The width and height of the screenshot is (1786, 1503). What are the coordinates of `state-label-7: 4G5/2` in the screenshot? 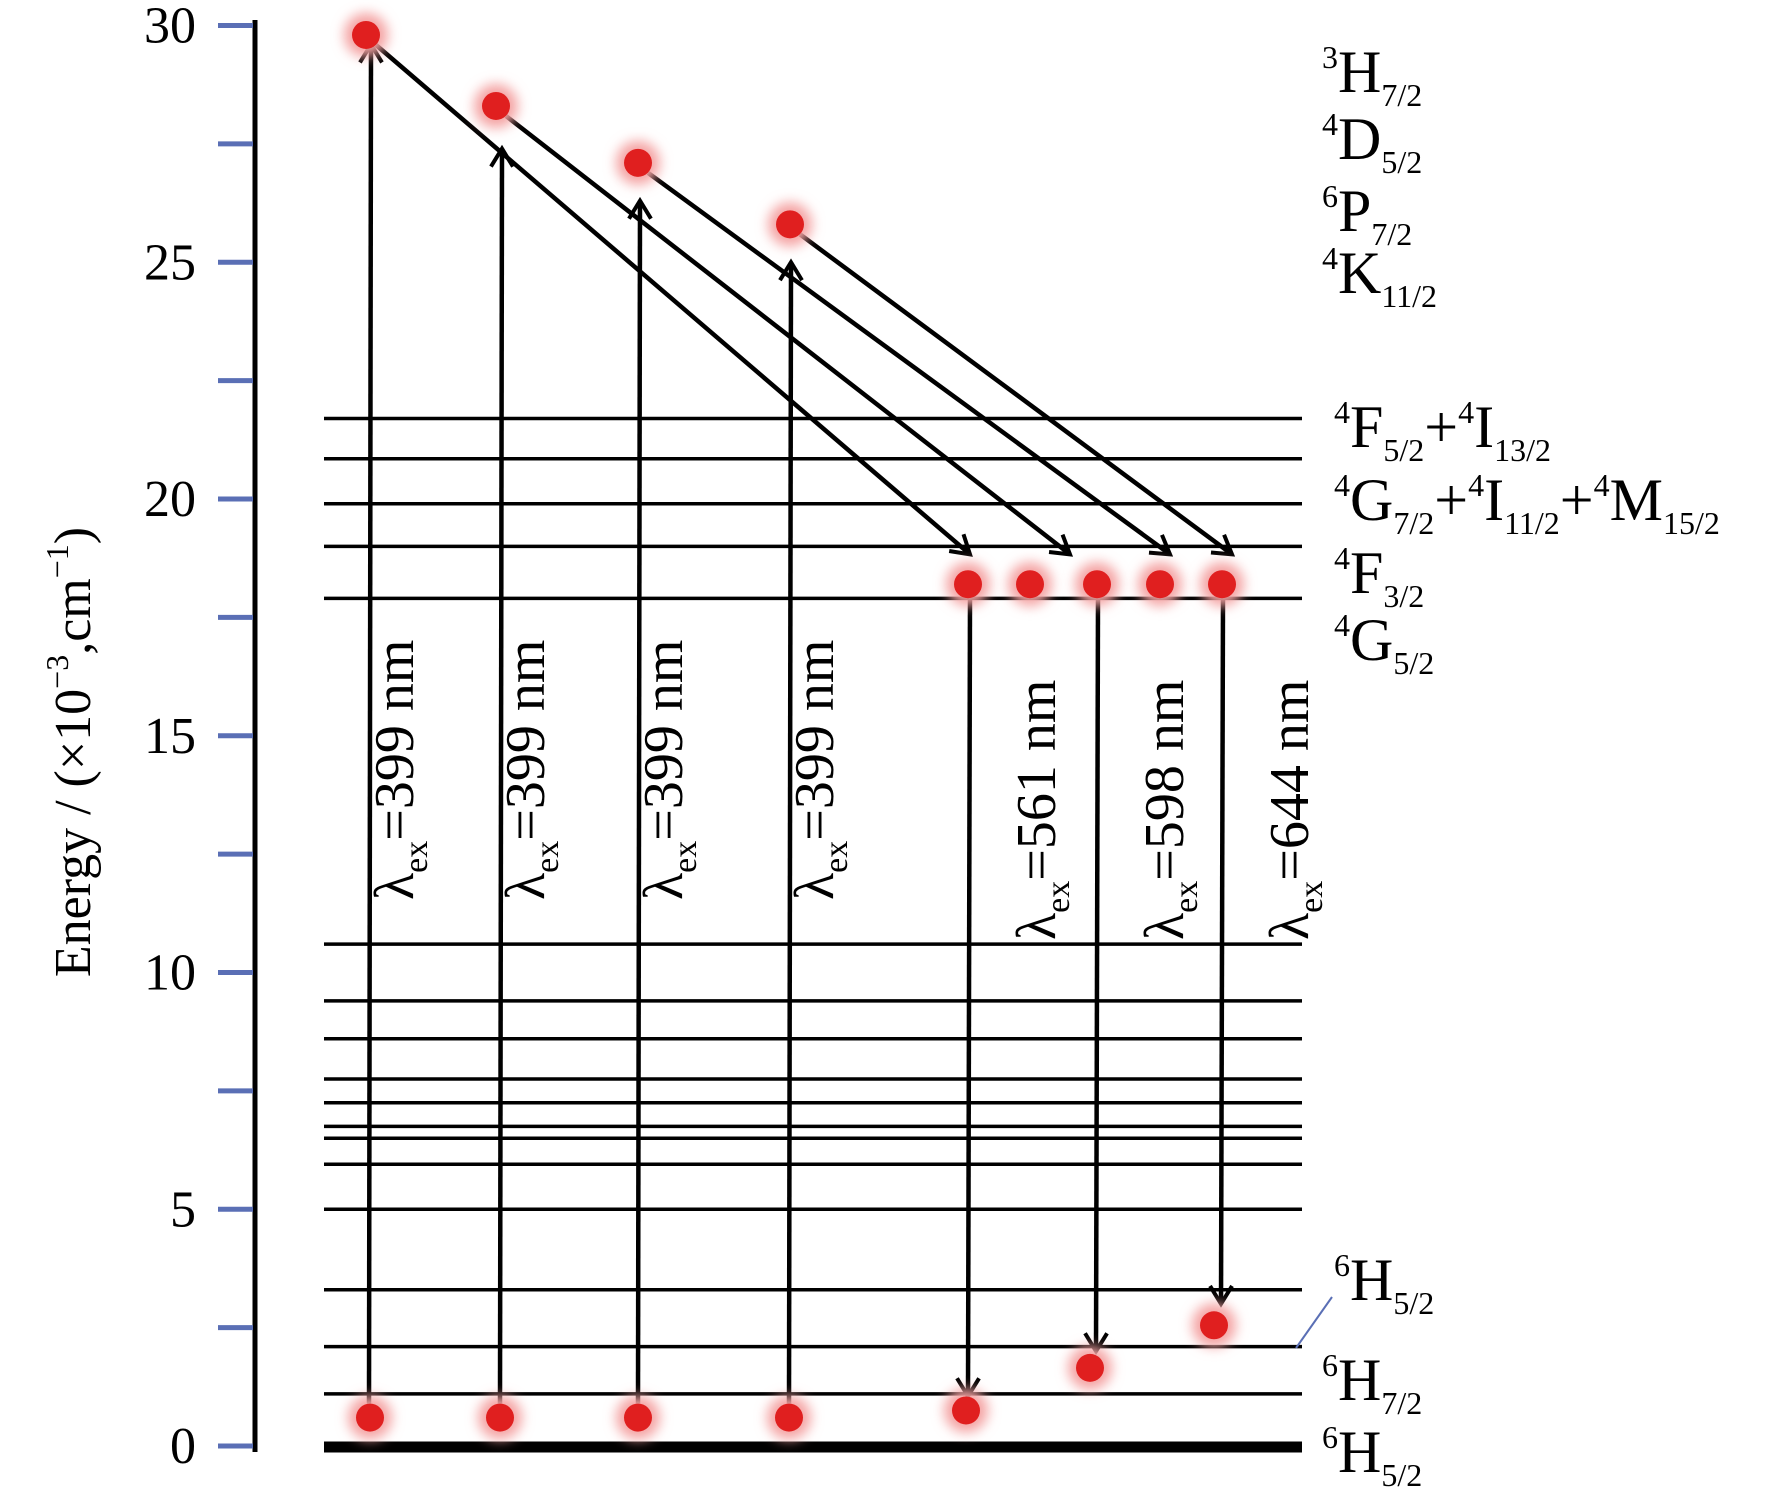 It's located at (1384, 644).